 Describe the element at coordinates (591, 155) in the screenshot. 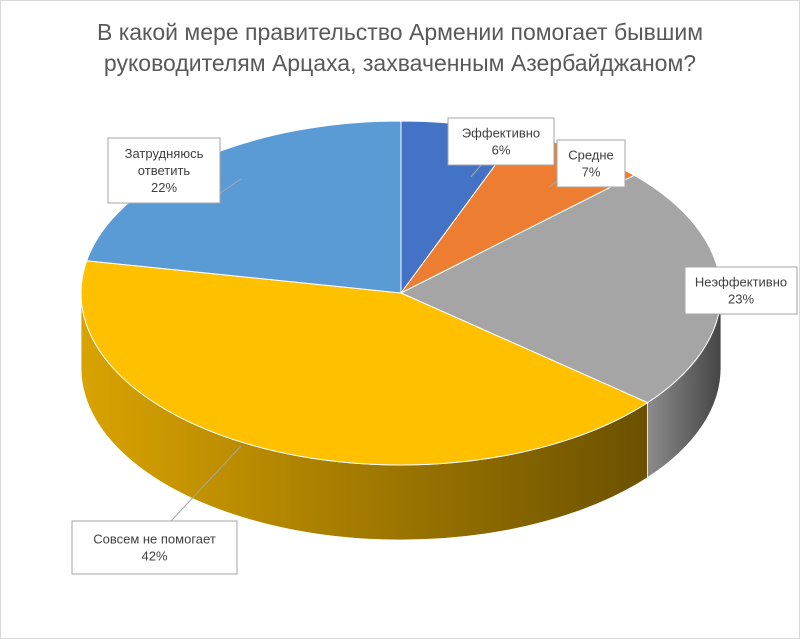

I see `data-label-2-line-1: Средне` at that location.